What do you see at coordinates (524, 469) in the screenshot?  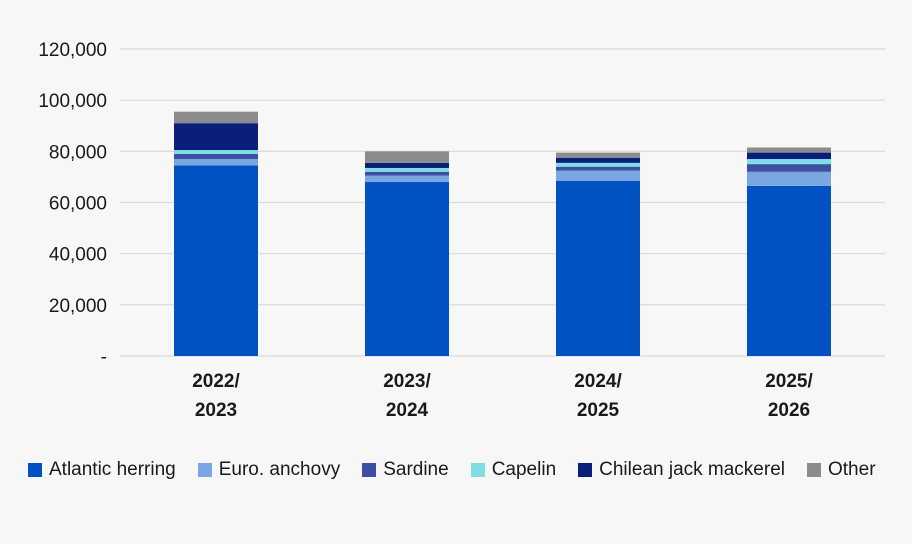 I see `legend-label: Capelin` at bounding box center [524, 469].